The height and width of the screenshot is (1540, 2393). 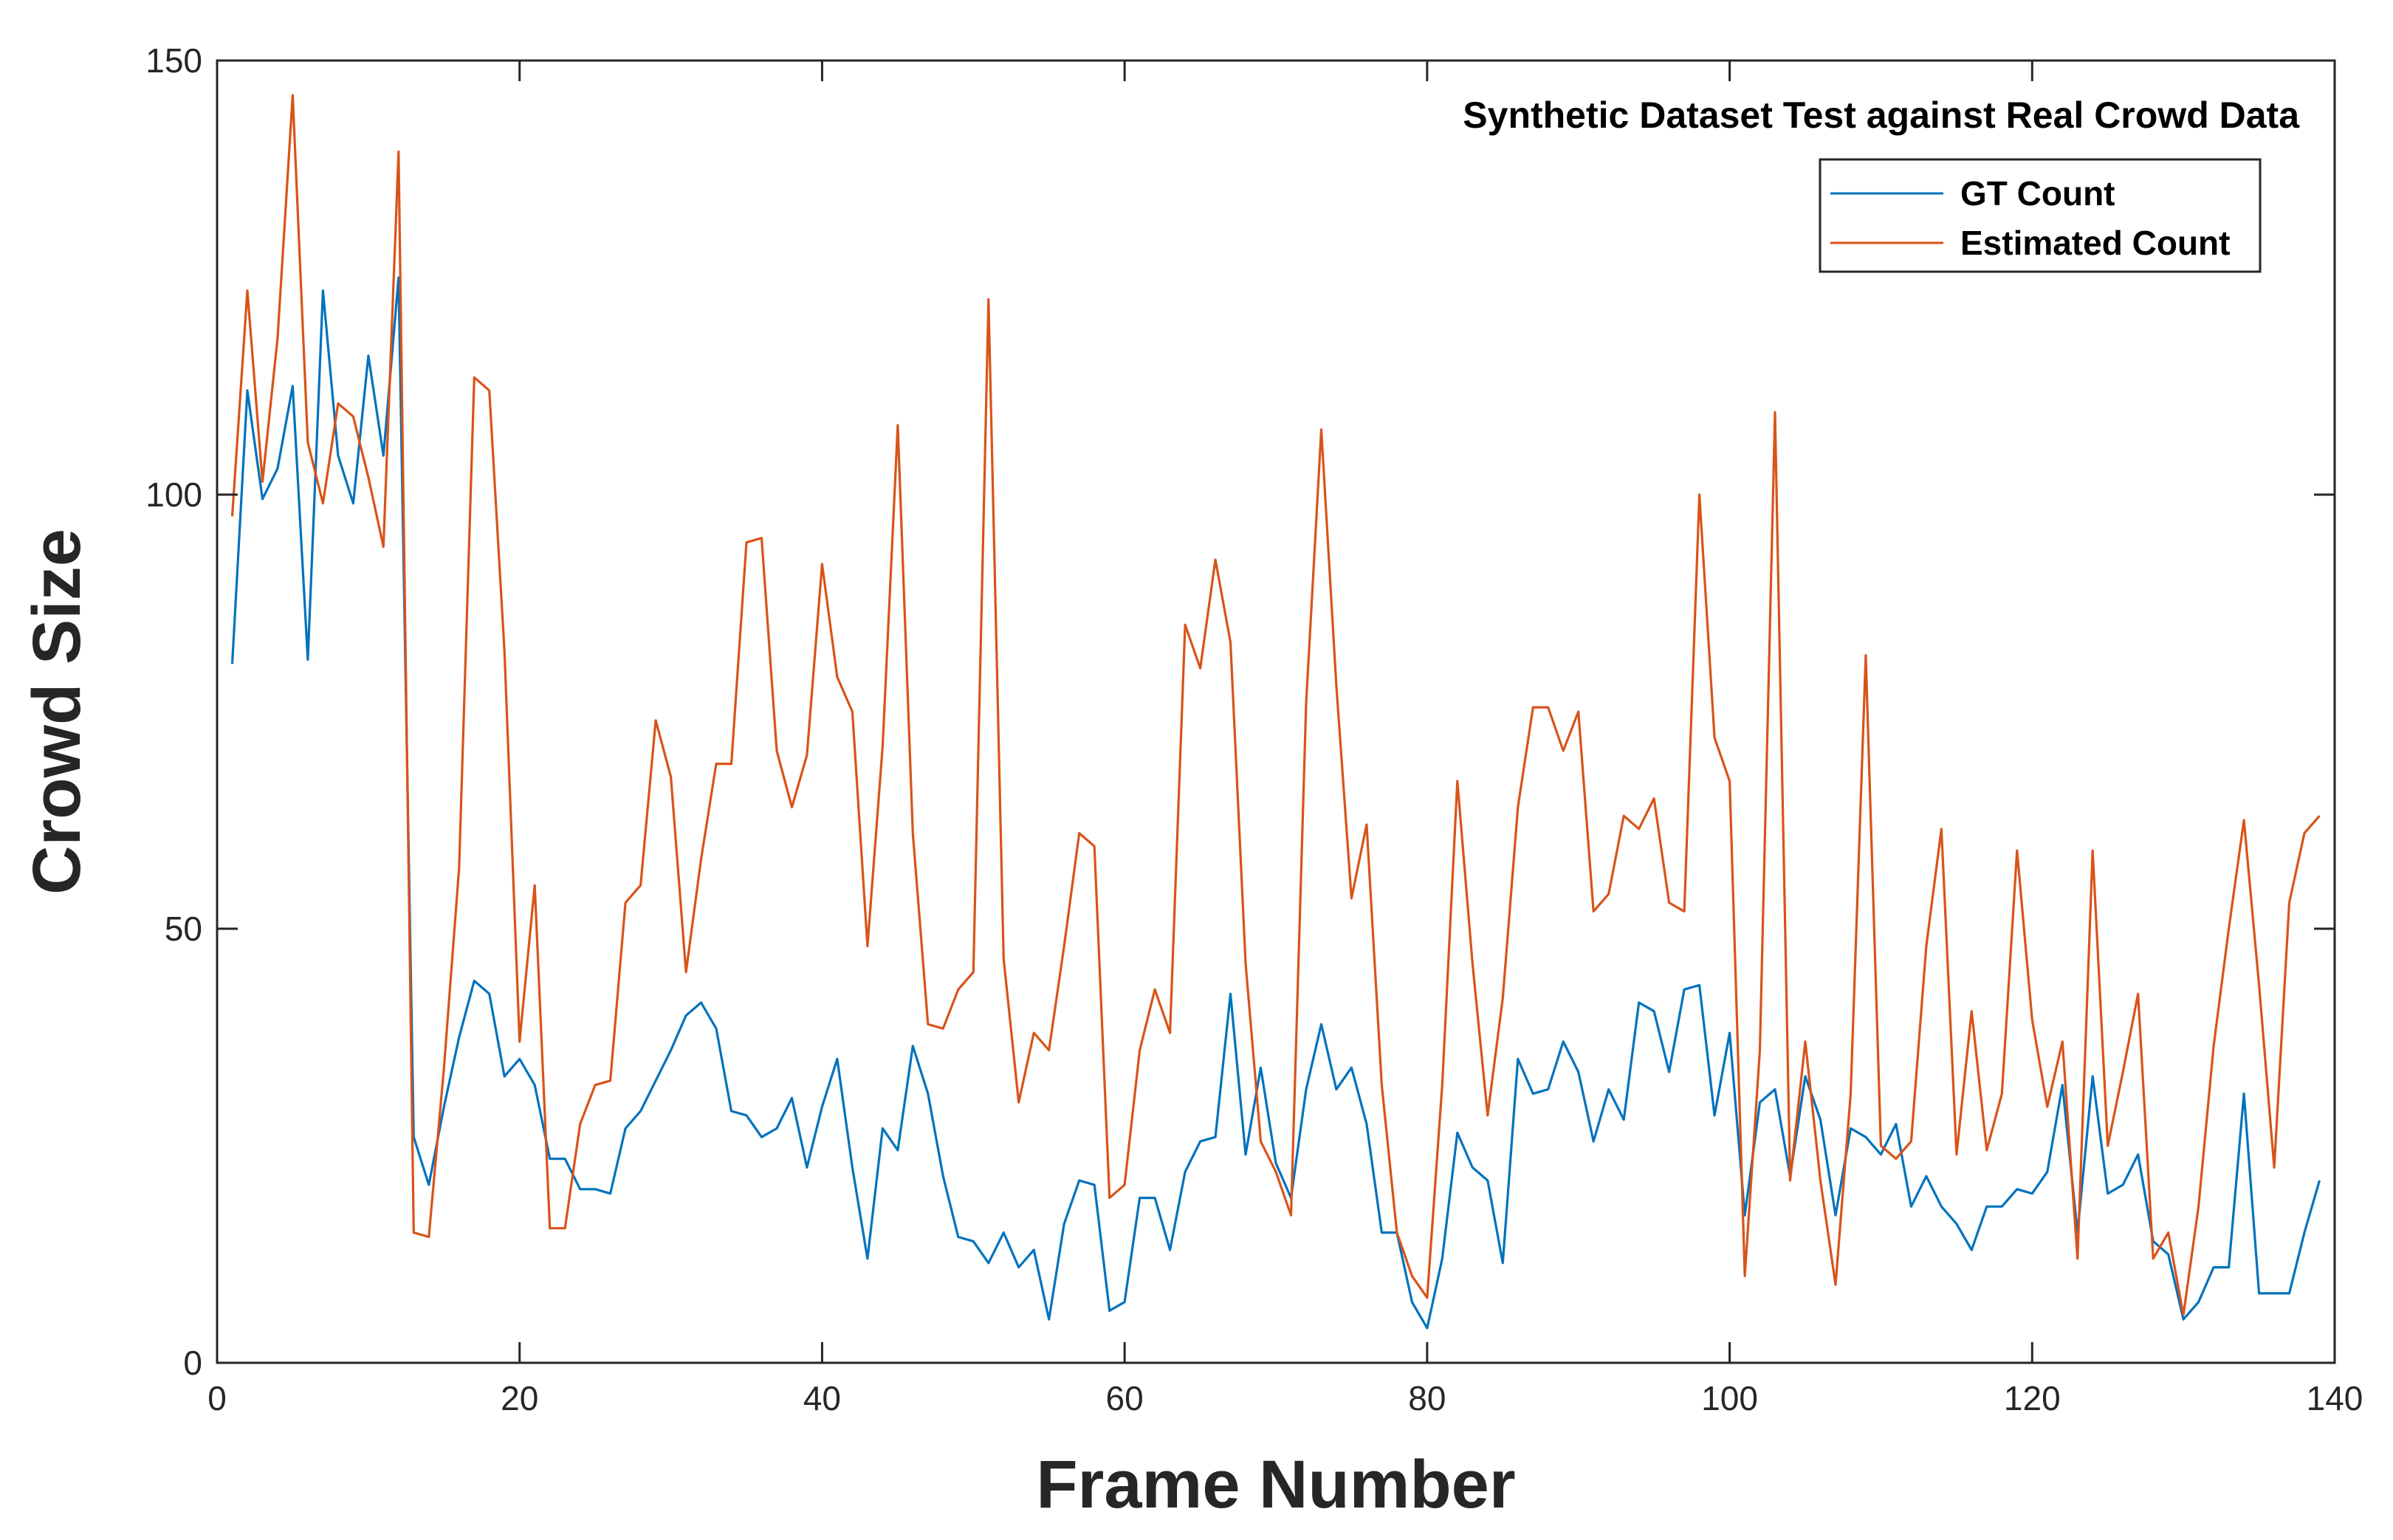 I want to click on legend: GT Count Estimated Count, so click(x=2040, y=215).